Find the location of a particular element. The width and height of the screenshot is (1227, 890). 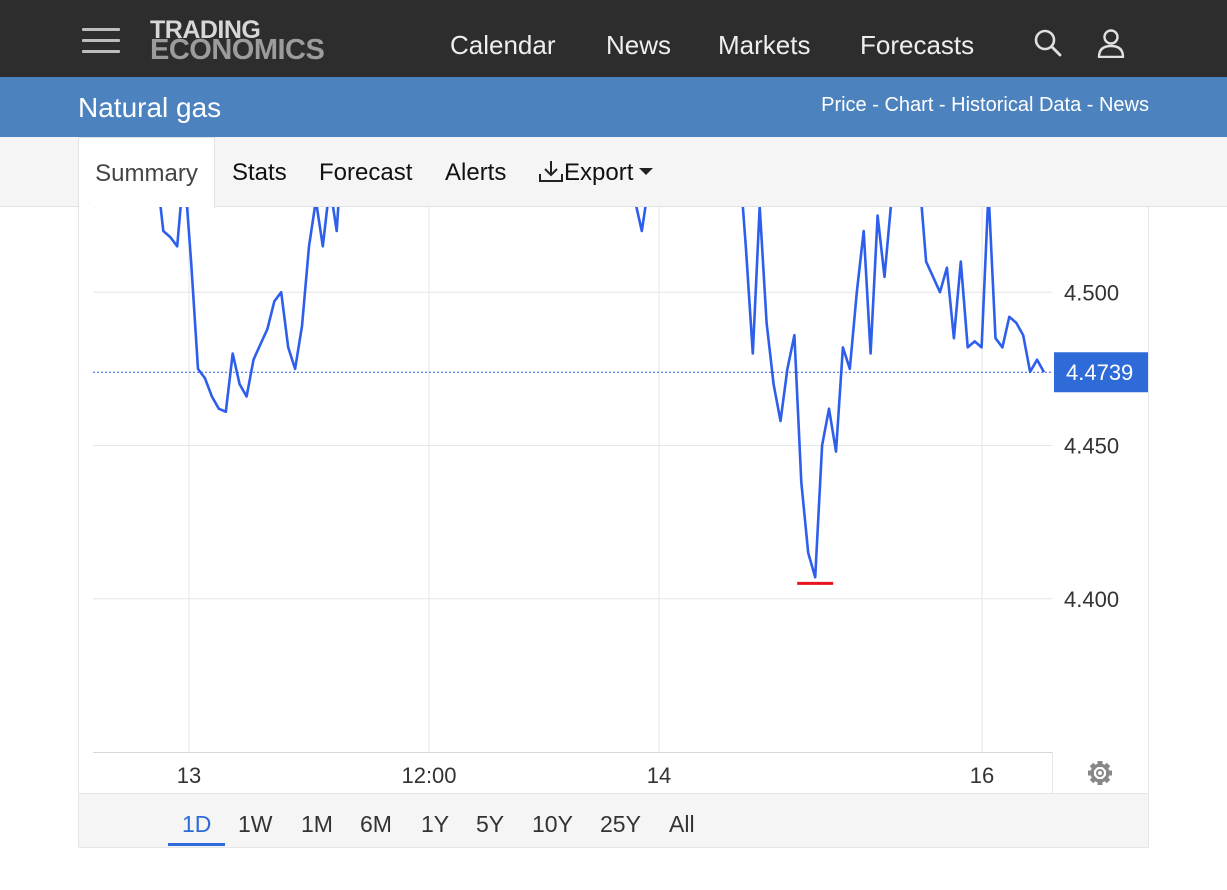

range-10y: 10Y is located at coordinates (552, 824).